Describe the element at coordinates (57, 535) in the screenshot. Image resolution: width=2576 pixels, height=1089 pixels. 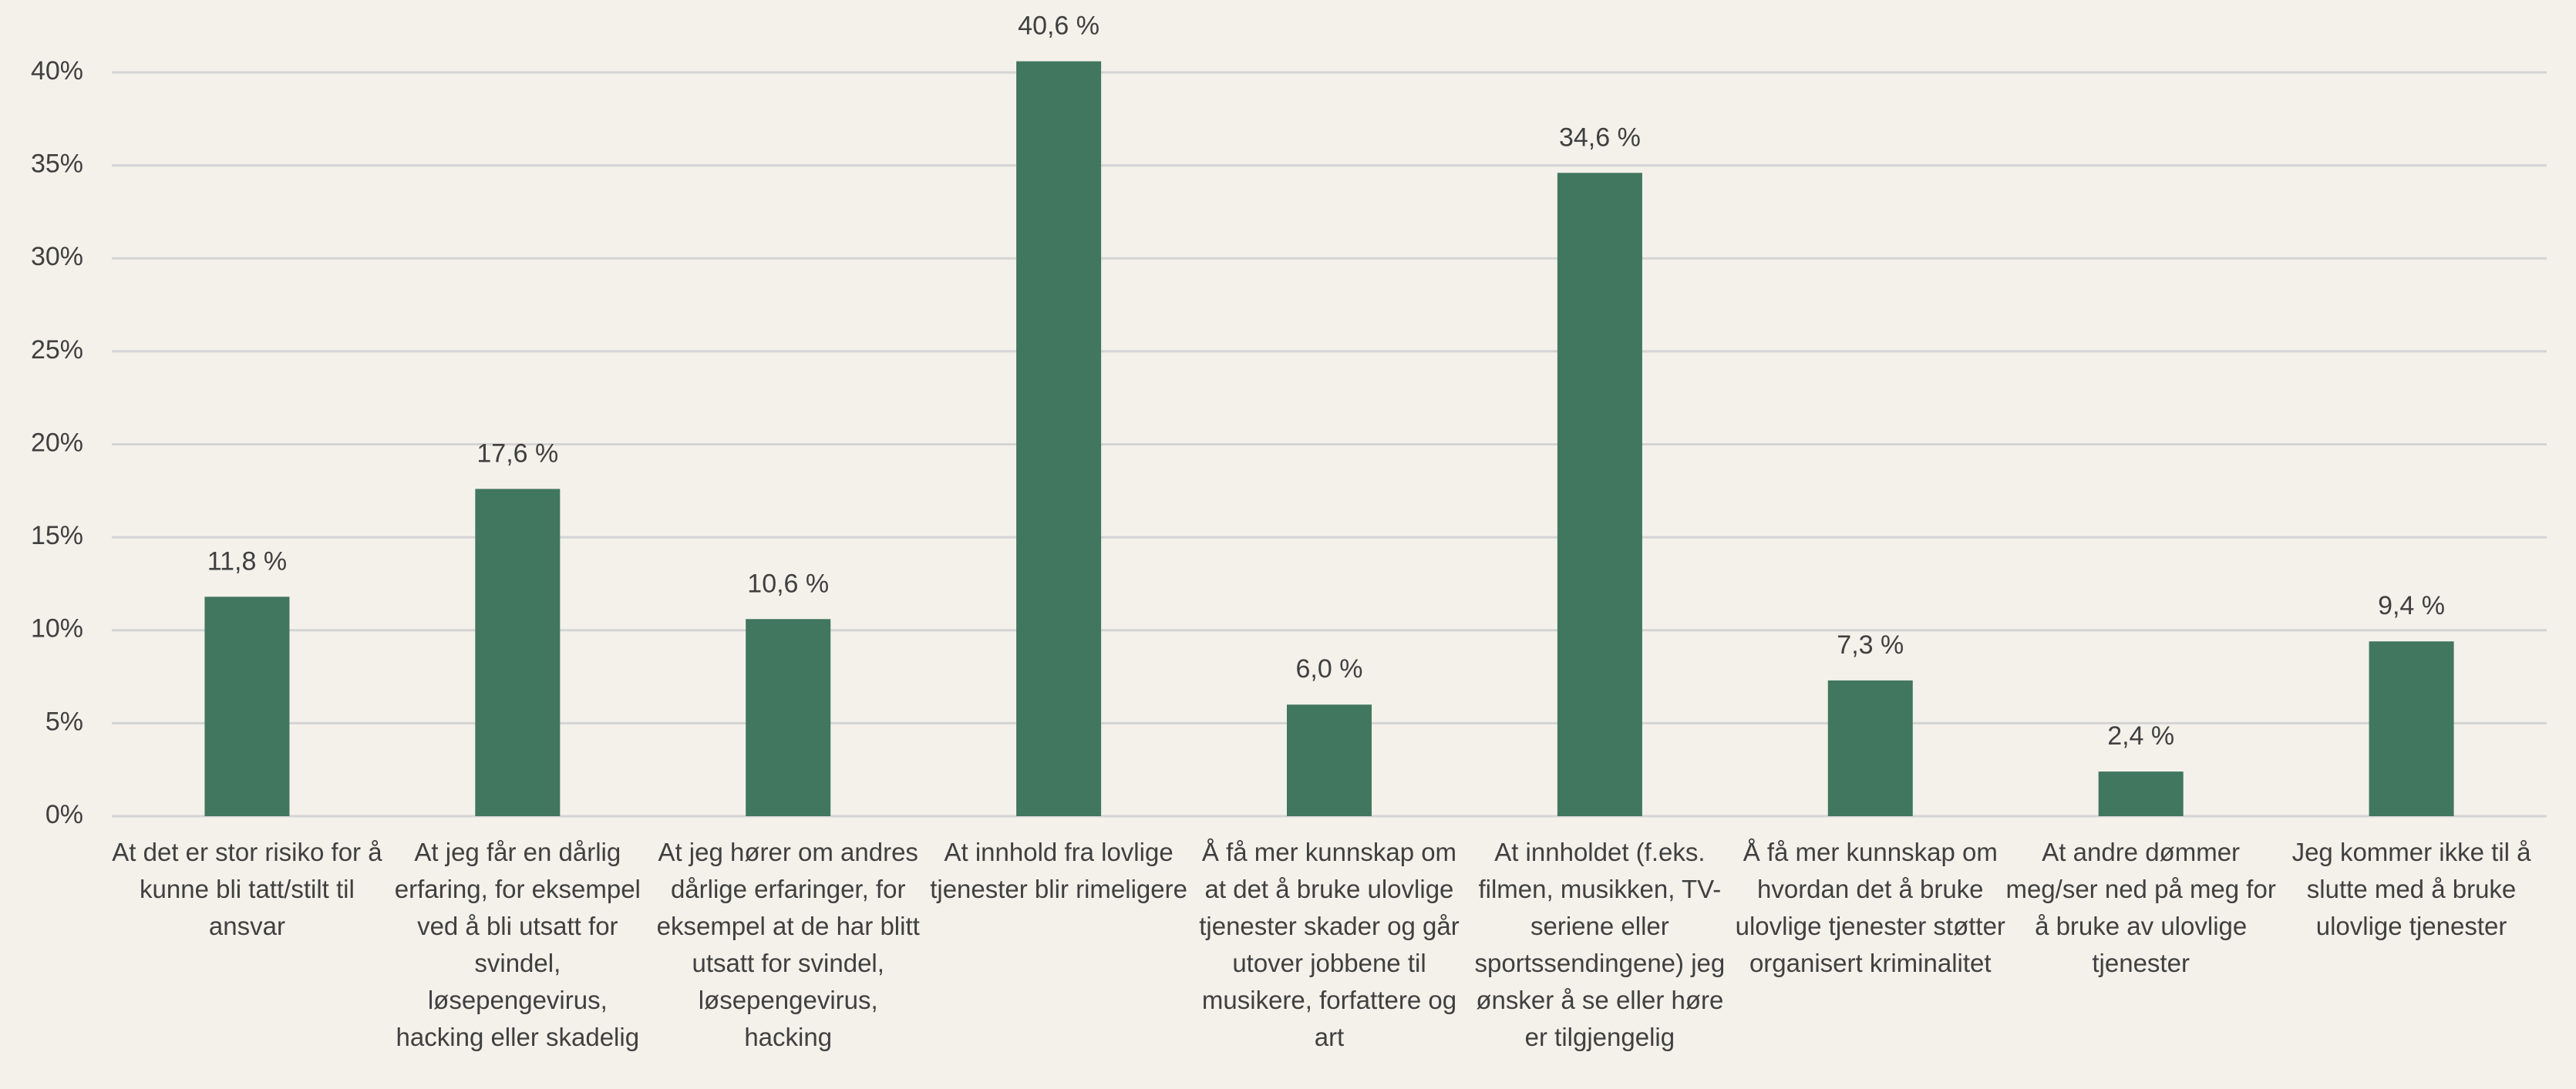
I see `y-tick-label: 15%` at that location.